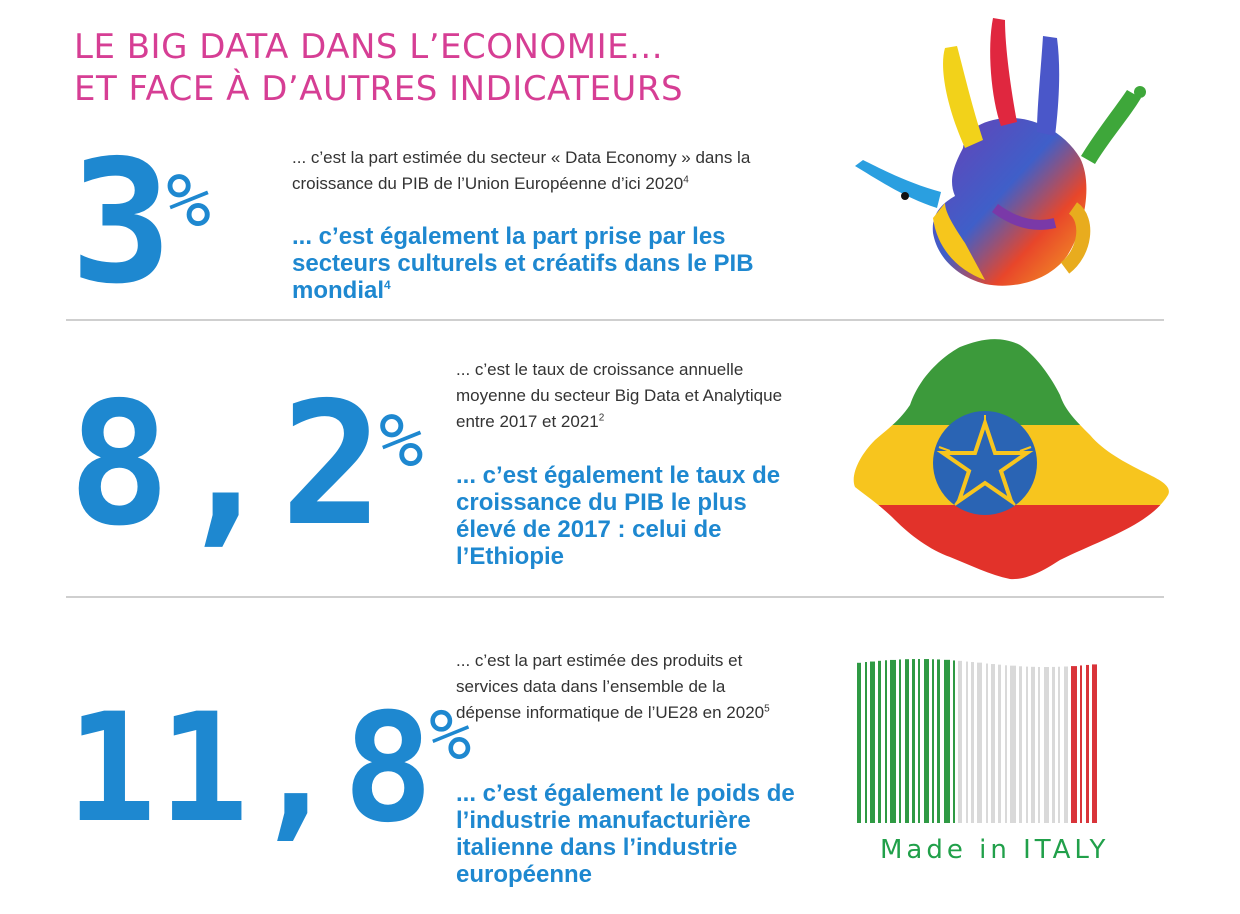 The width and height of the screenshot is (1240, 914). Describe the element at coordinates (379, 89) in the screenshot. I see `title-line-2: ET FACE À D’AUTRES INDICATEURS` at that location.